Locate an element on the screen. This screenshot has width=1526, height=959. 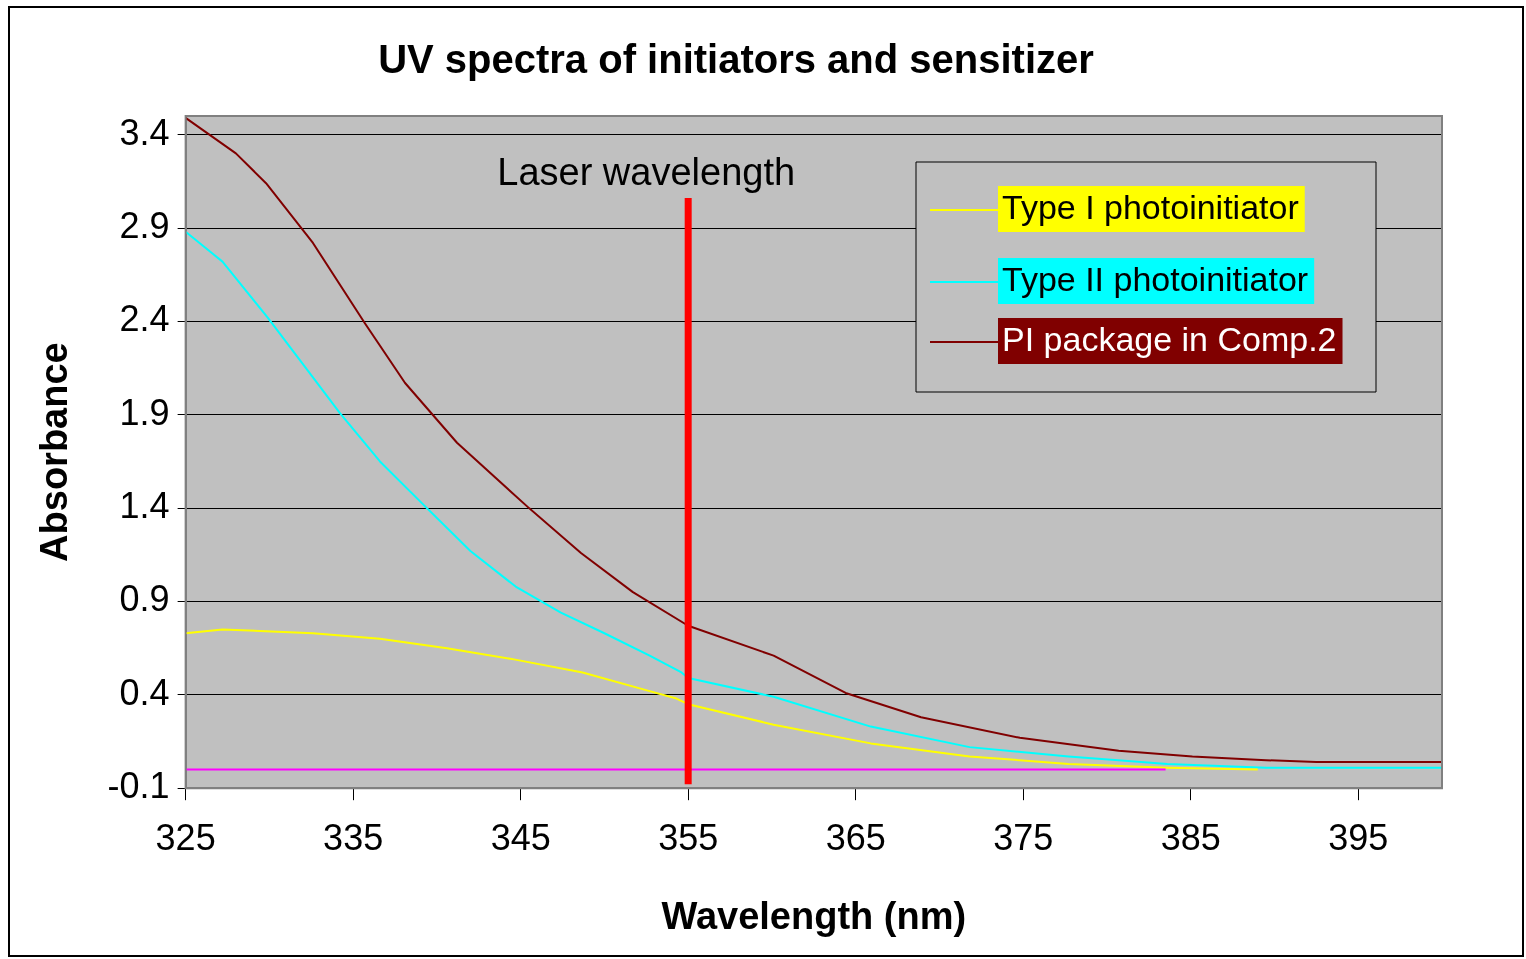
y-tick-label: 2.4 is located at coordinates (144, 319).